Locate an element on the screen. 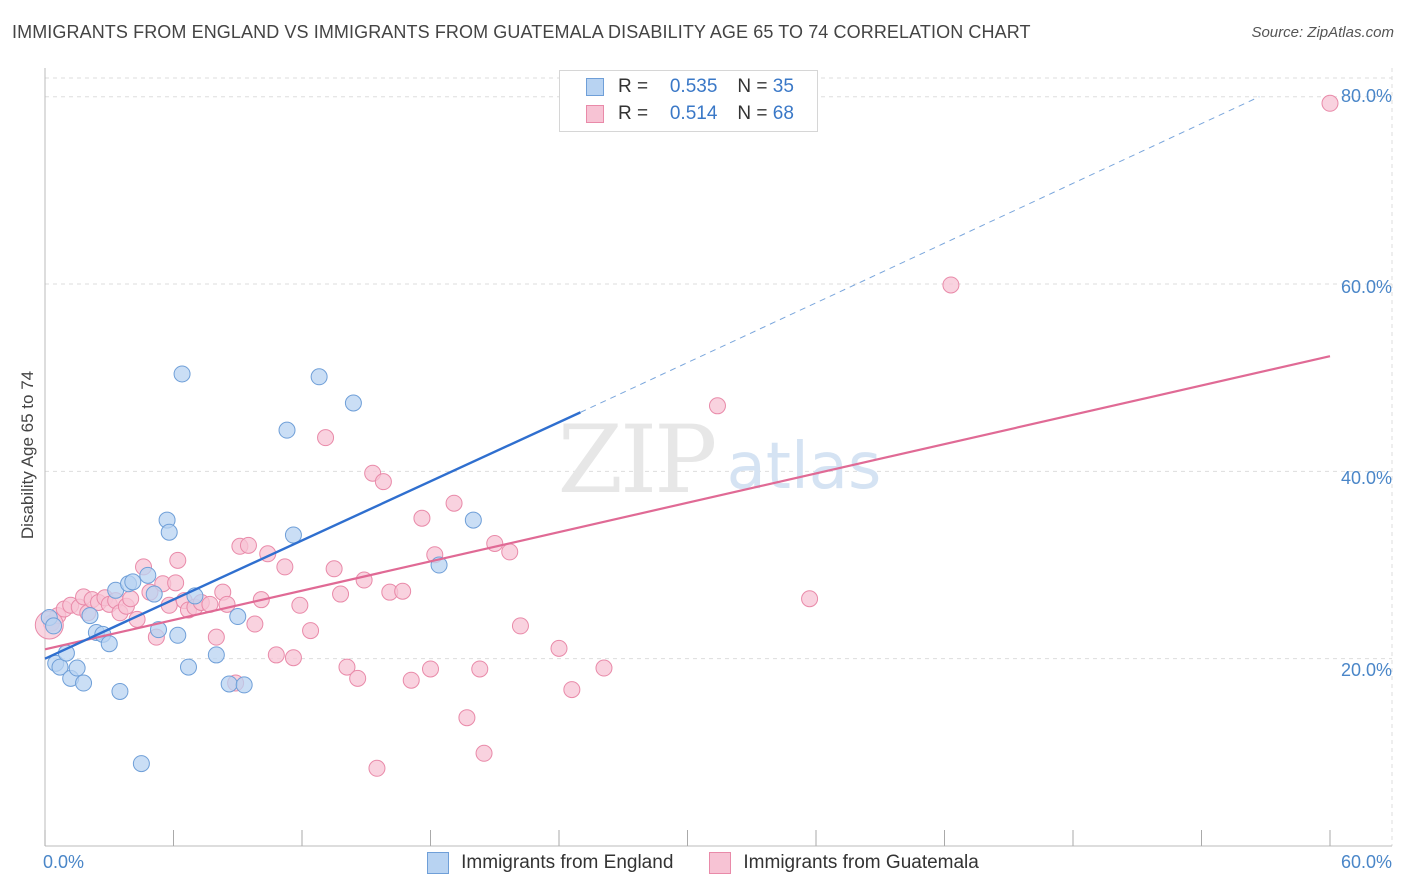  legend-item-england: Immigrants from England is located at coordinates (550, 863).